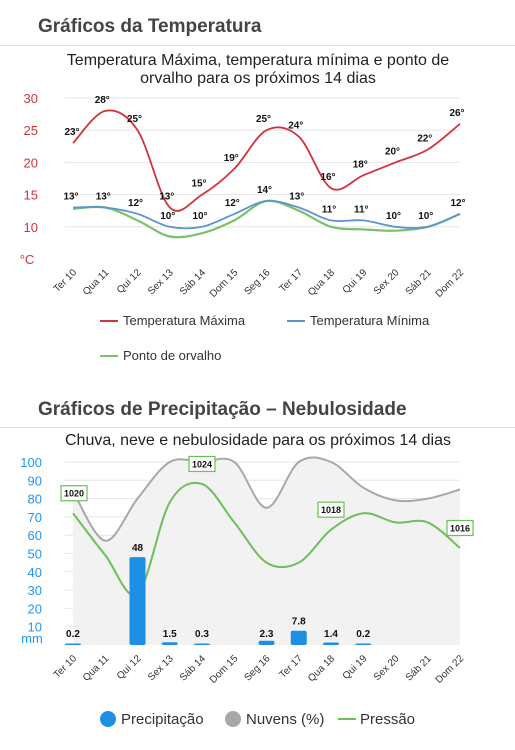  Describe the element at coordinates (222, 409) in the screenshot. I see `precip-section-title: Gráficos de Precipitação – Nebulosidade` at that location.